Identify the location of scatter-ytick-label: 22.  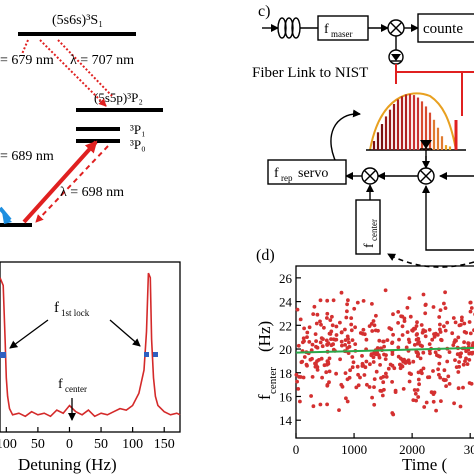
(285, 325).